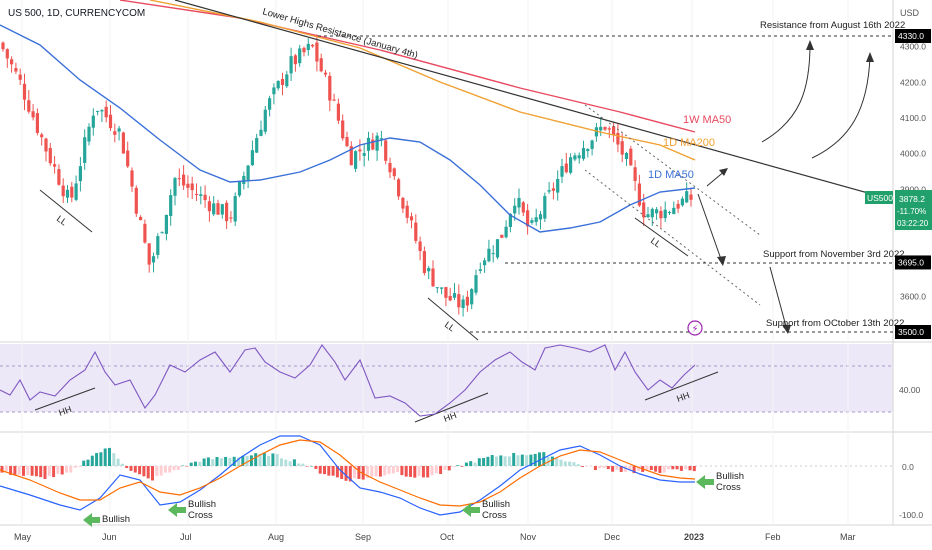 The height and width of the screenshot is (550, 932). What do you see at coordinates (913, 189) in the screenshot?
I see `price-tick: 3900.0` at bounding box center [913, 189].